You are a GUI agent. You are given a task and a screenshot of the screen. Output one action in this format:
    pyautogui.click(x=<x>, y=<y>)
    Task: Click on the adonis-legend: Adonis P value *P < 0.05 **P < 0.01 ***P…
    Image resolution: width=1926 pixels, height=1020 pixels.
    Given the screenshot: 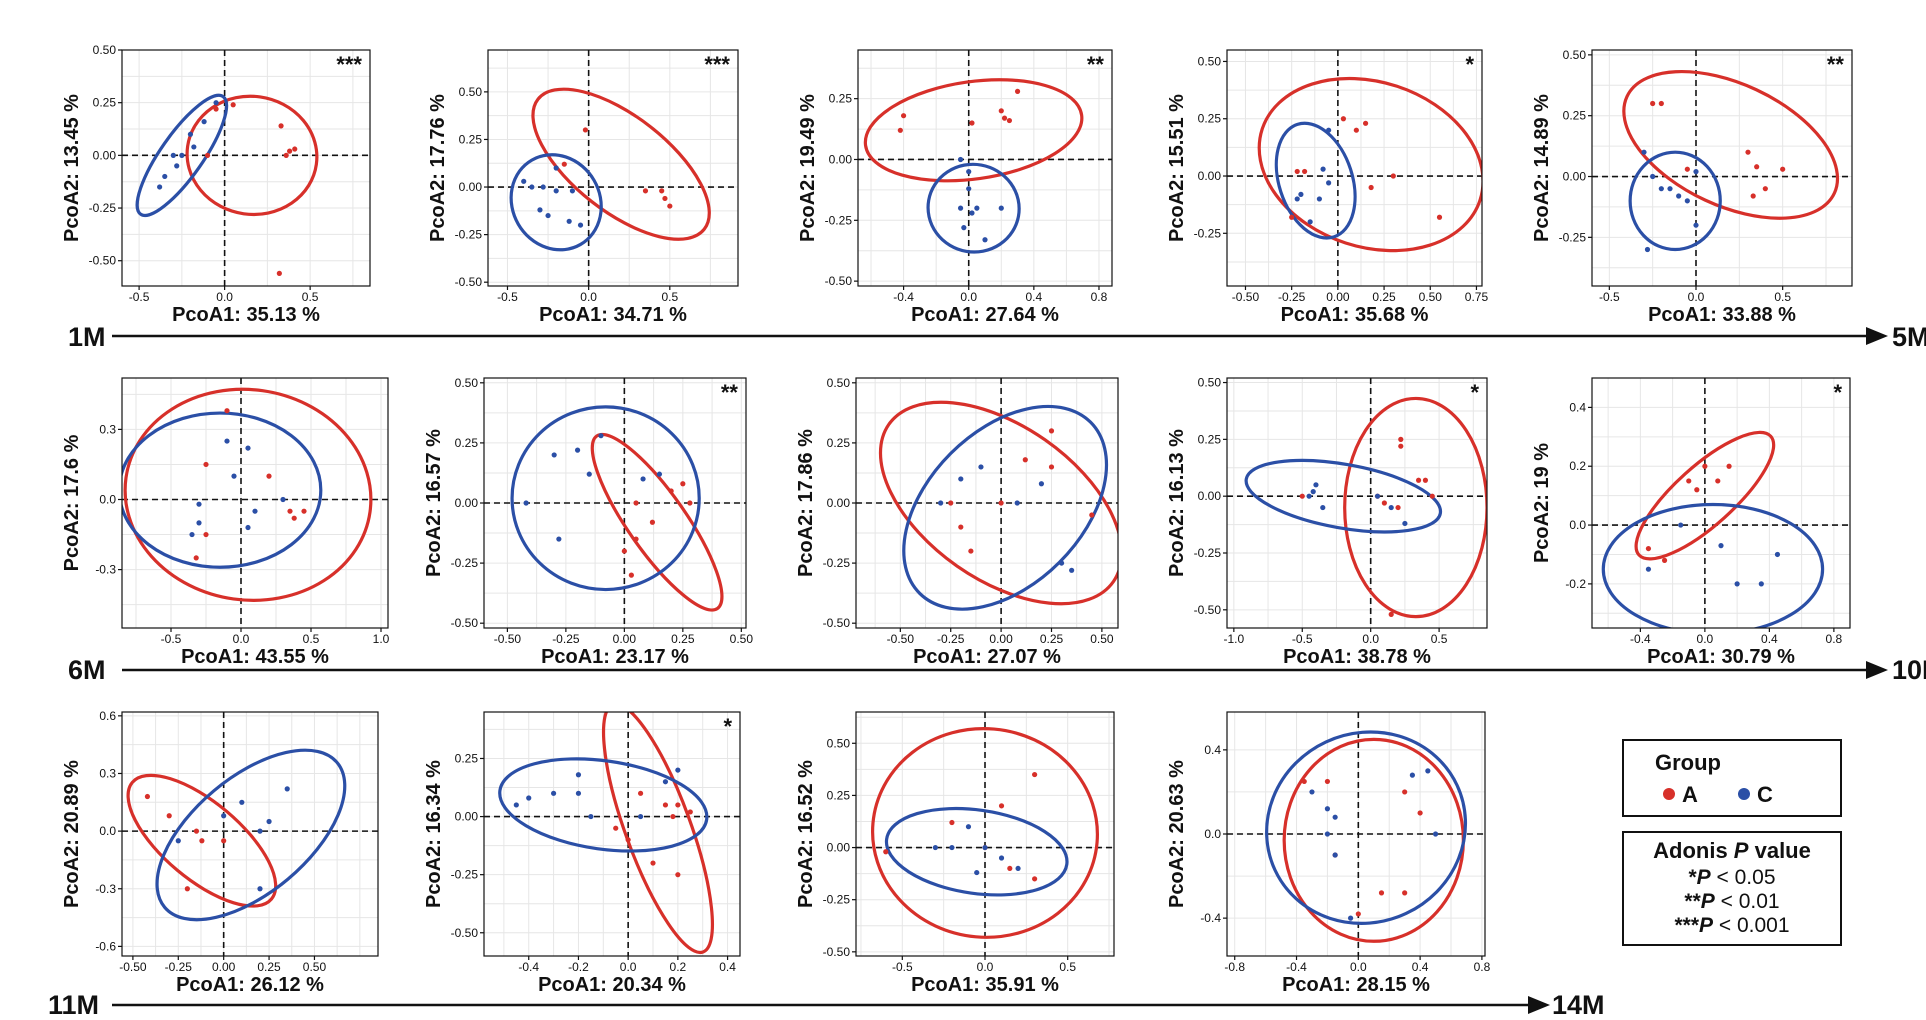 What is the action you would take?
    pyautogui.click(x=1732, y=888)
    